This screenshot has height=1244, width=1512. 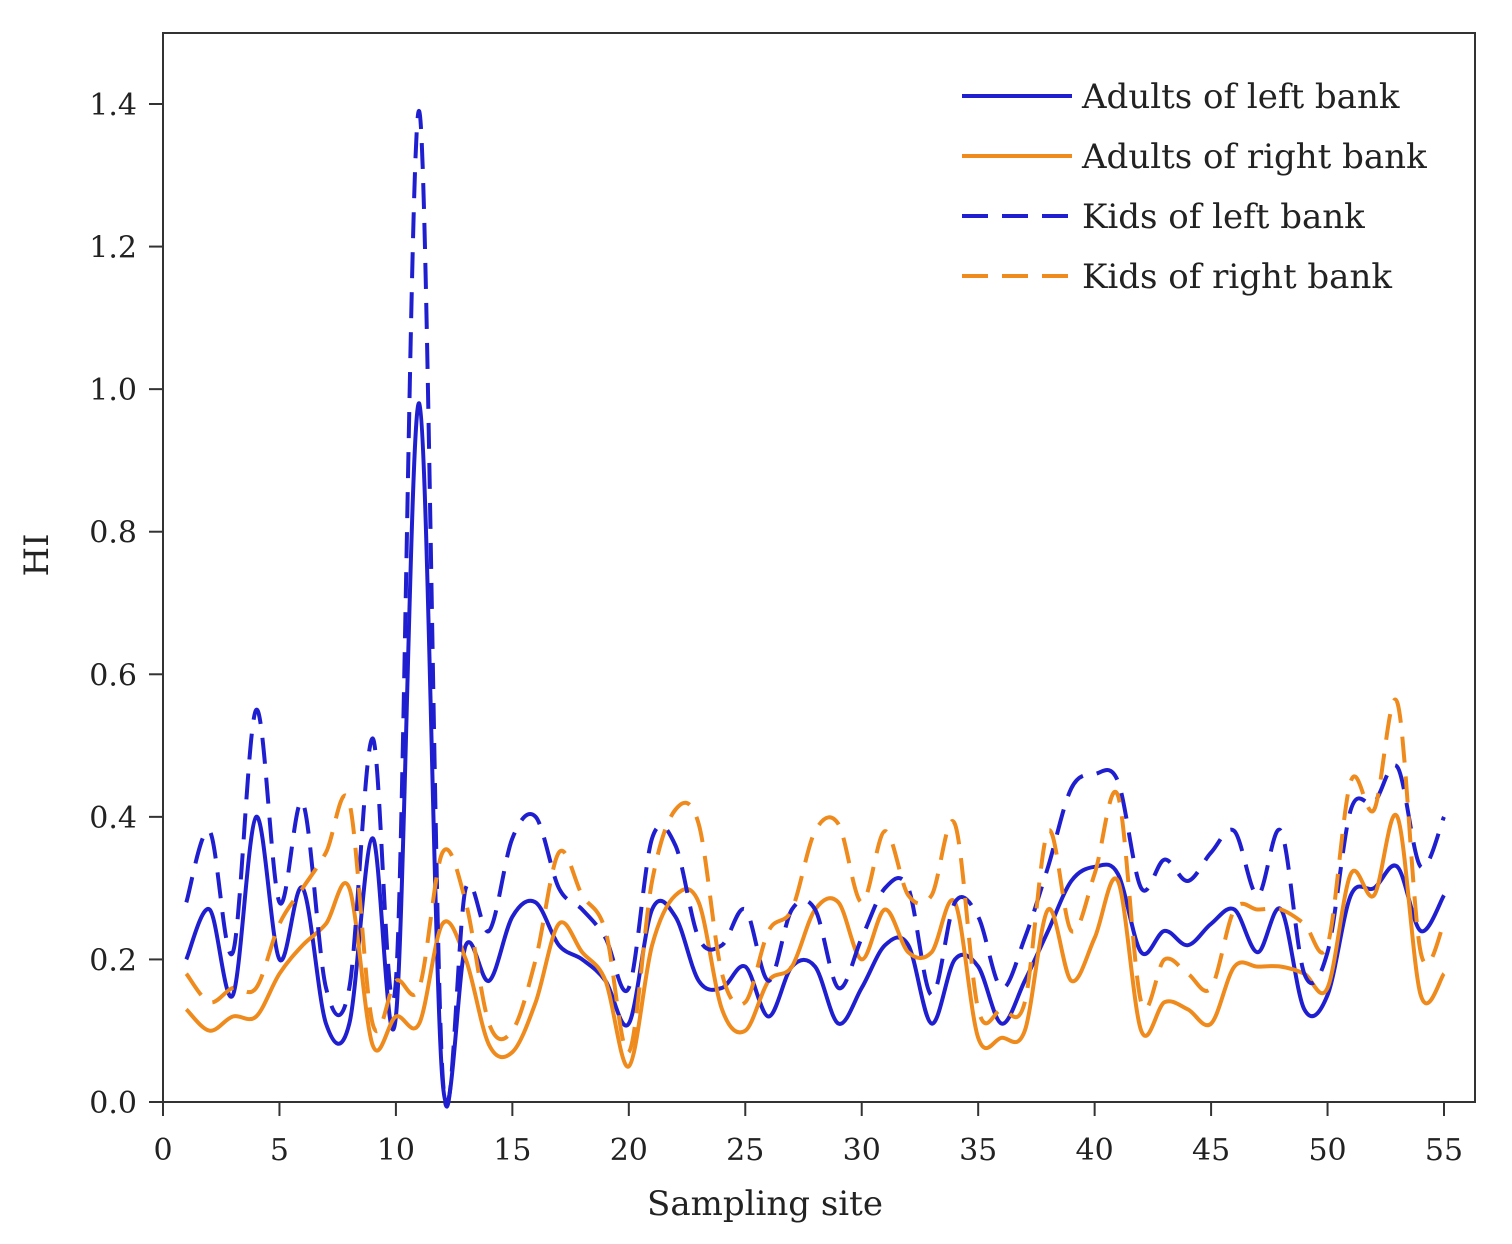 I want to click on x-tick-label: 45, so click(x=1211, y=1150).